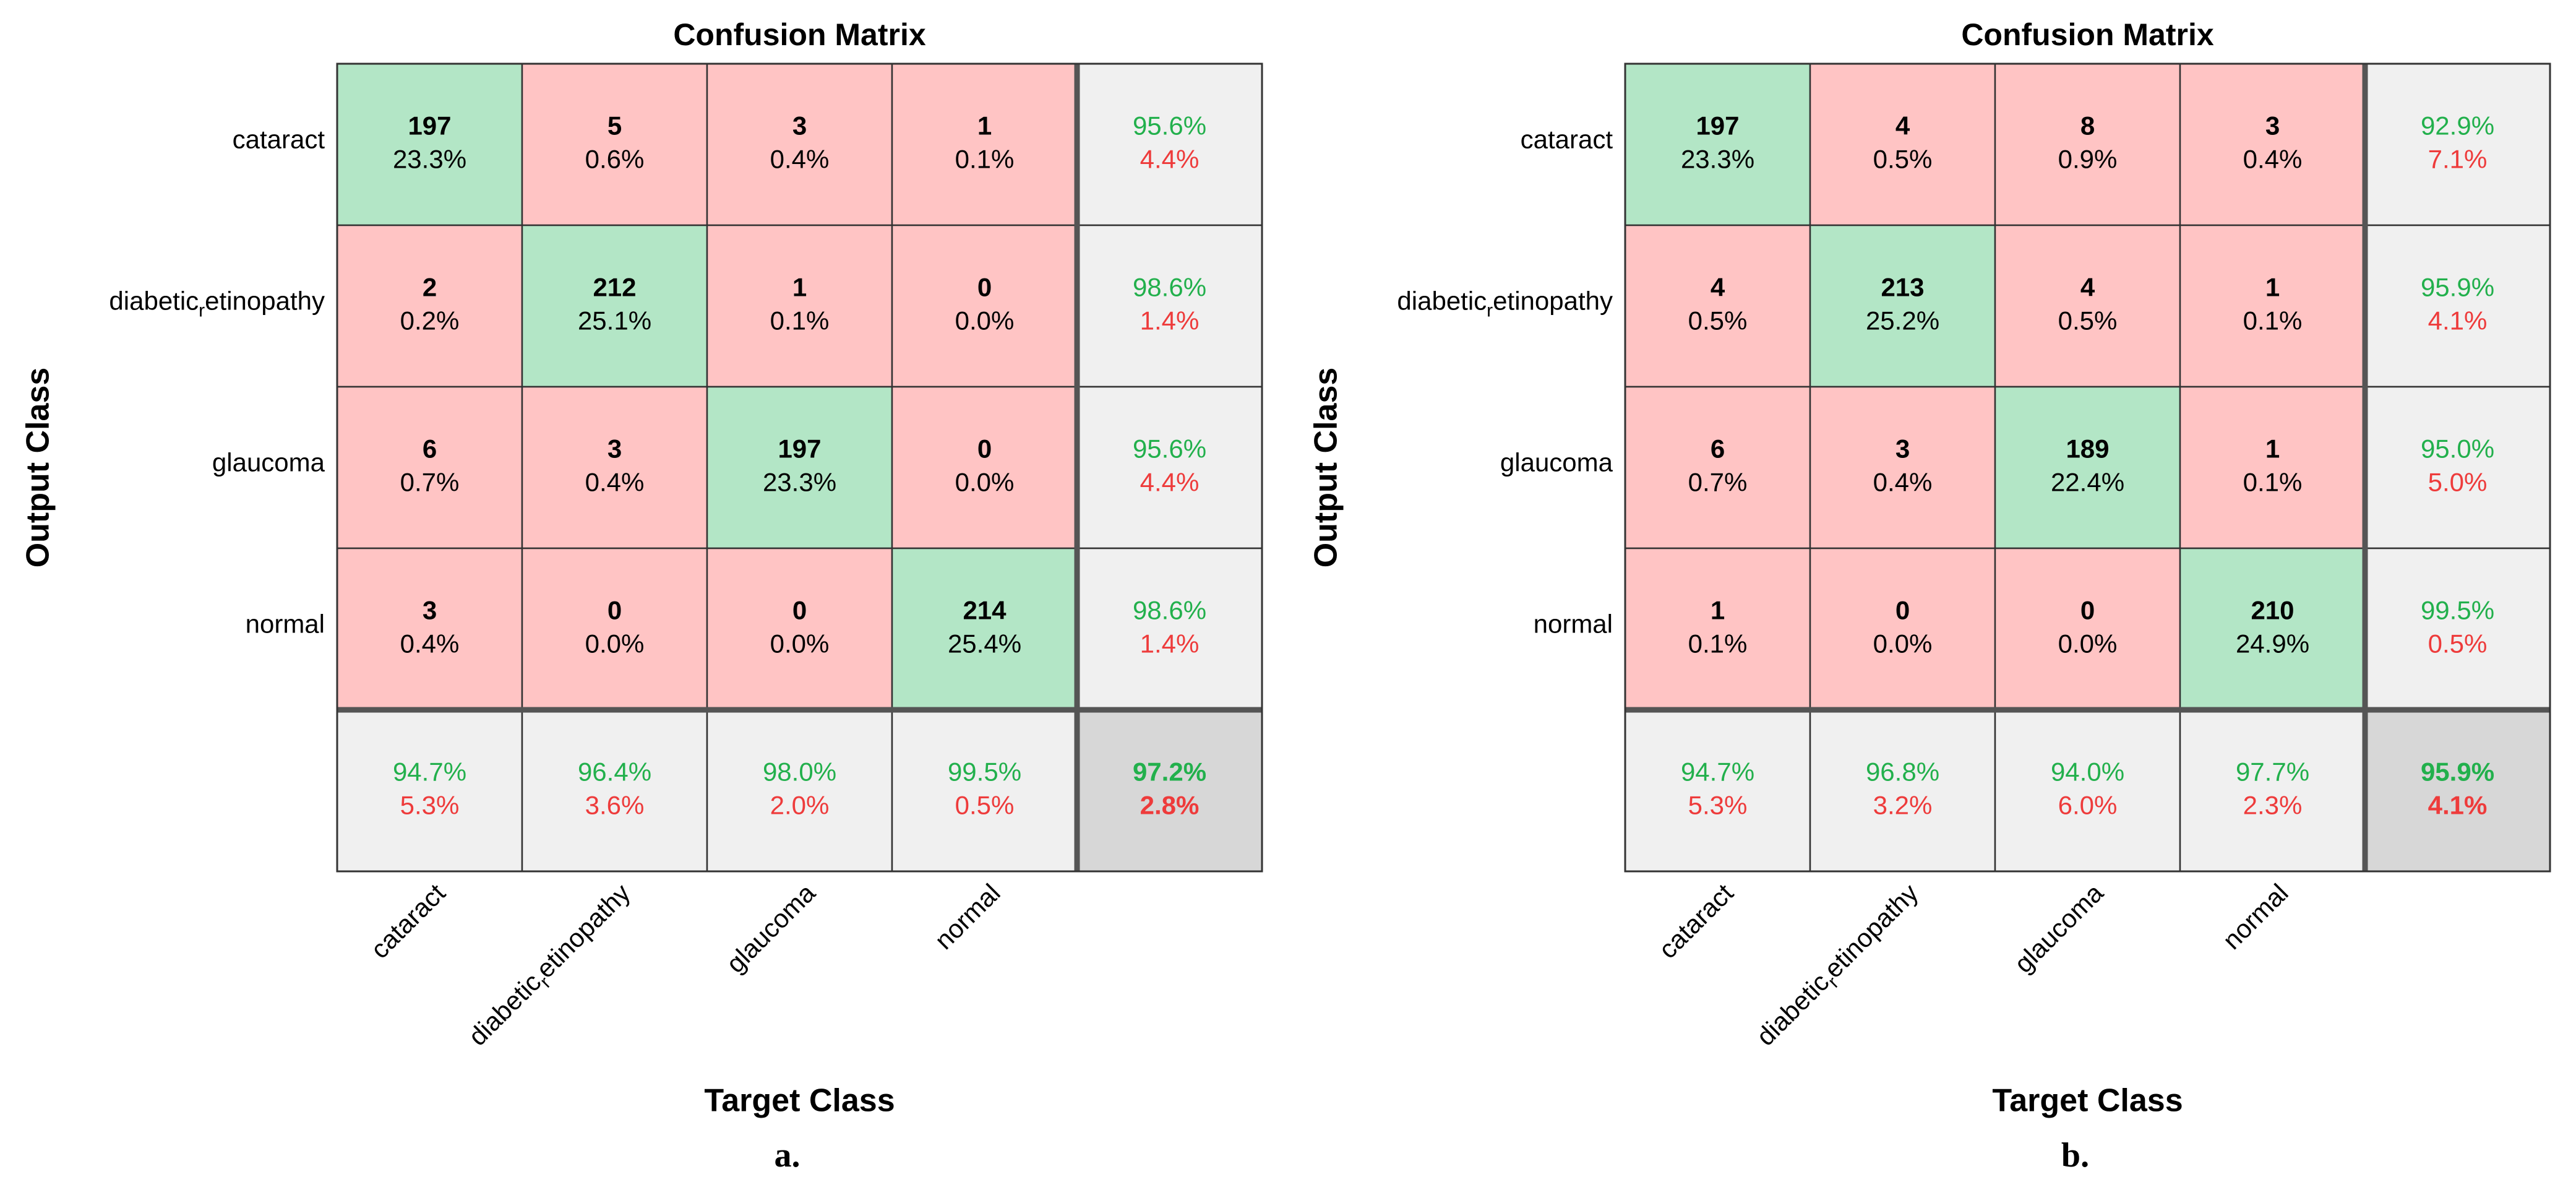 The width and height of the screenshot is (2576, 1195). What do you see at coordinates (2087, 772) in the screenshot?
I see `summary-correct-rate: 94.0%` at bounding box center [2087, 772].